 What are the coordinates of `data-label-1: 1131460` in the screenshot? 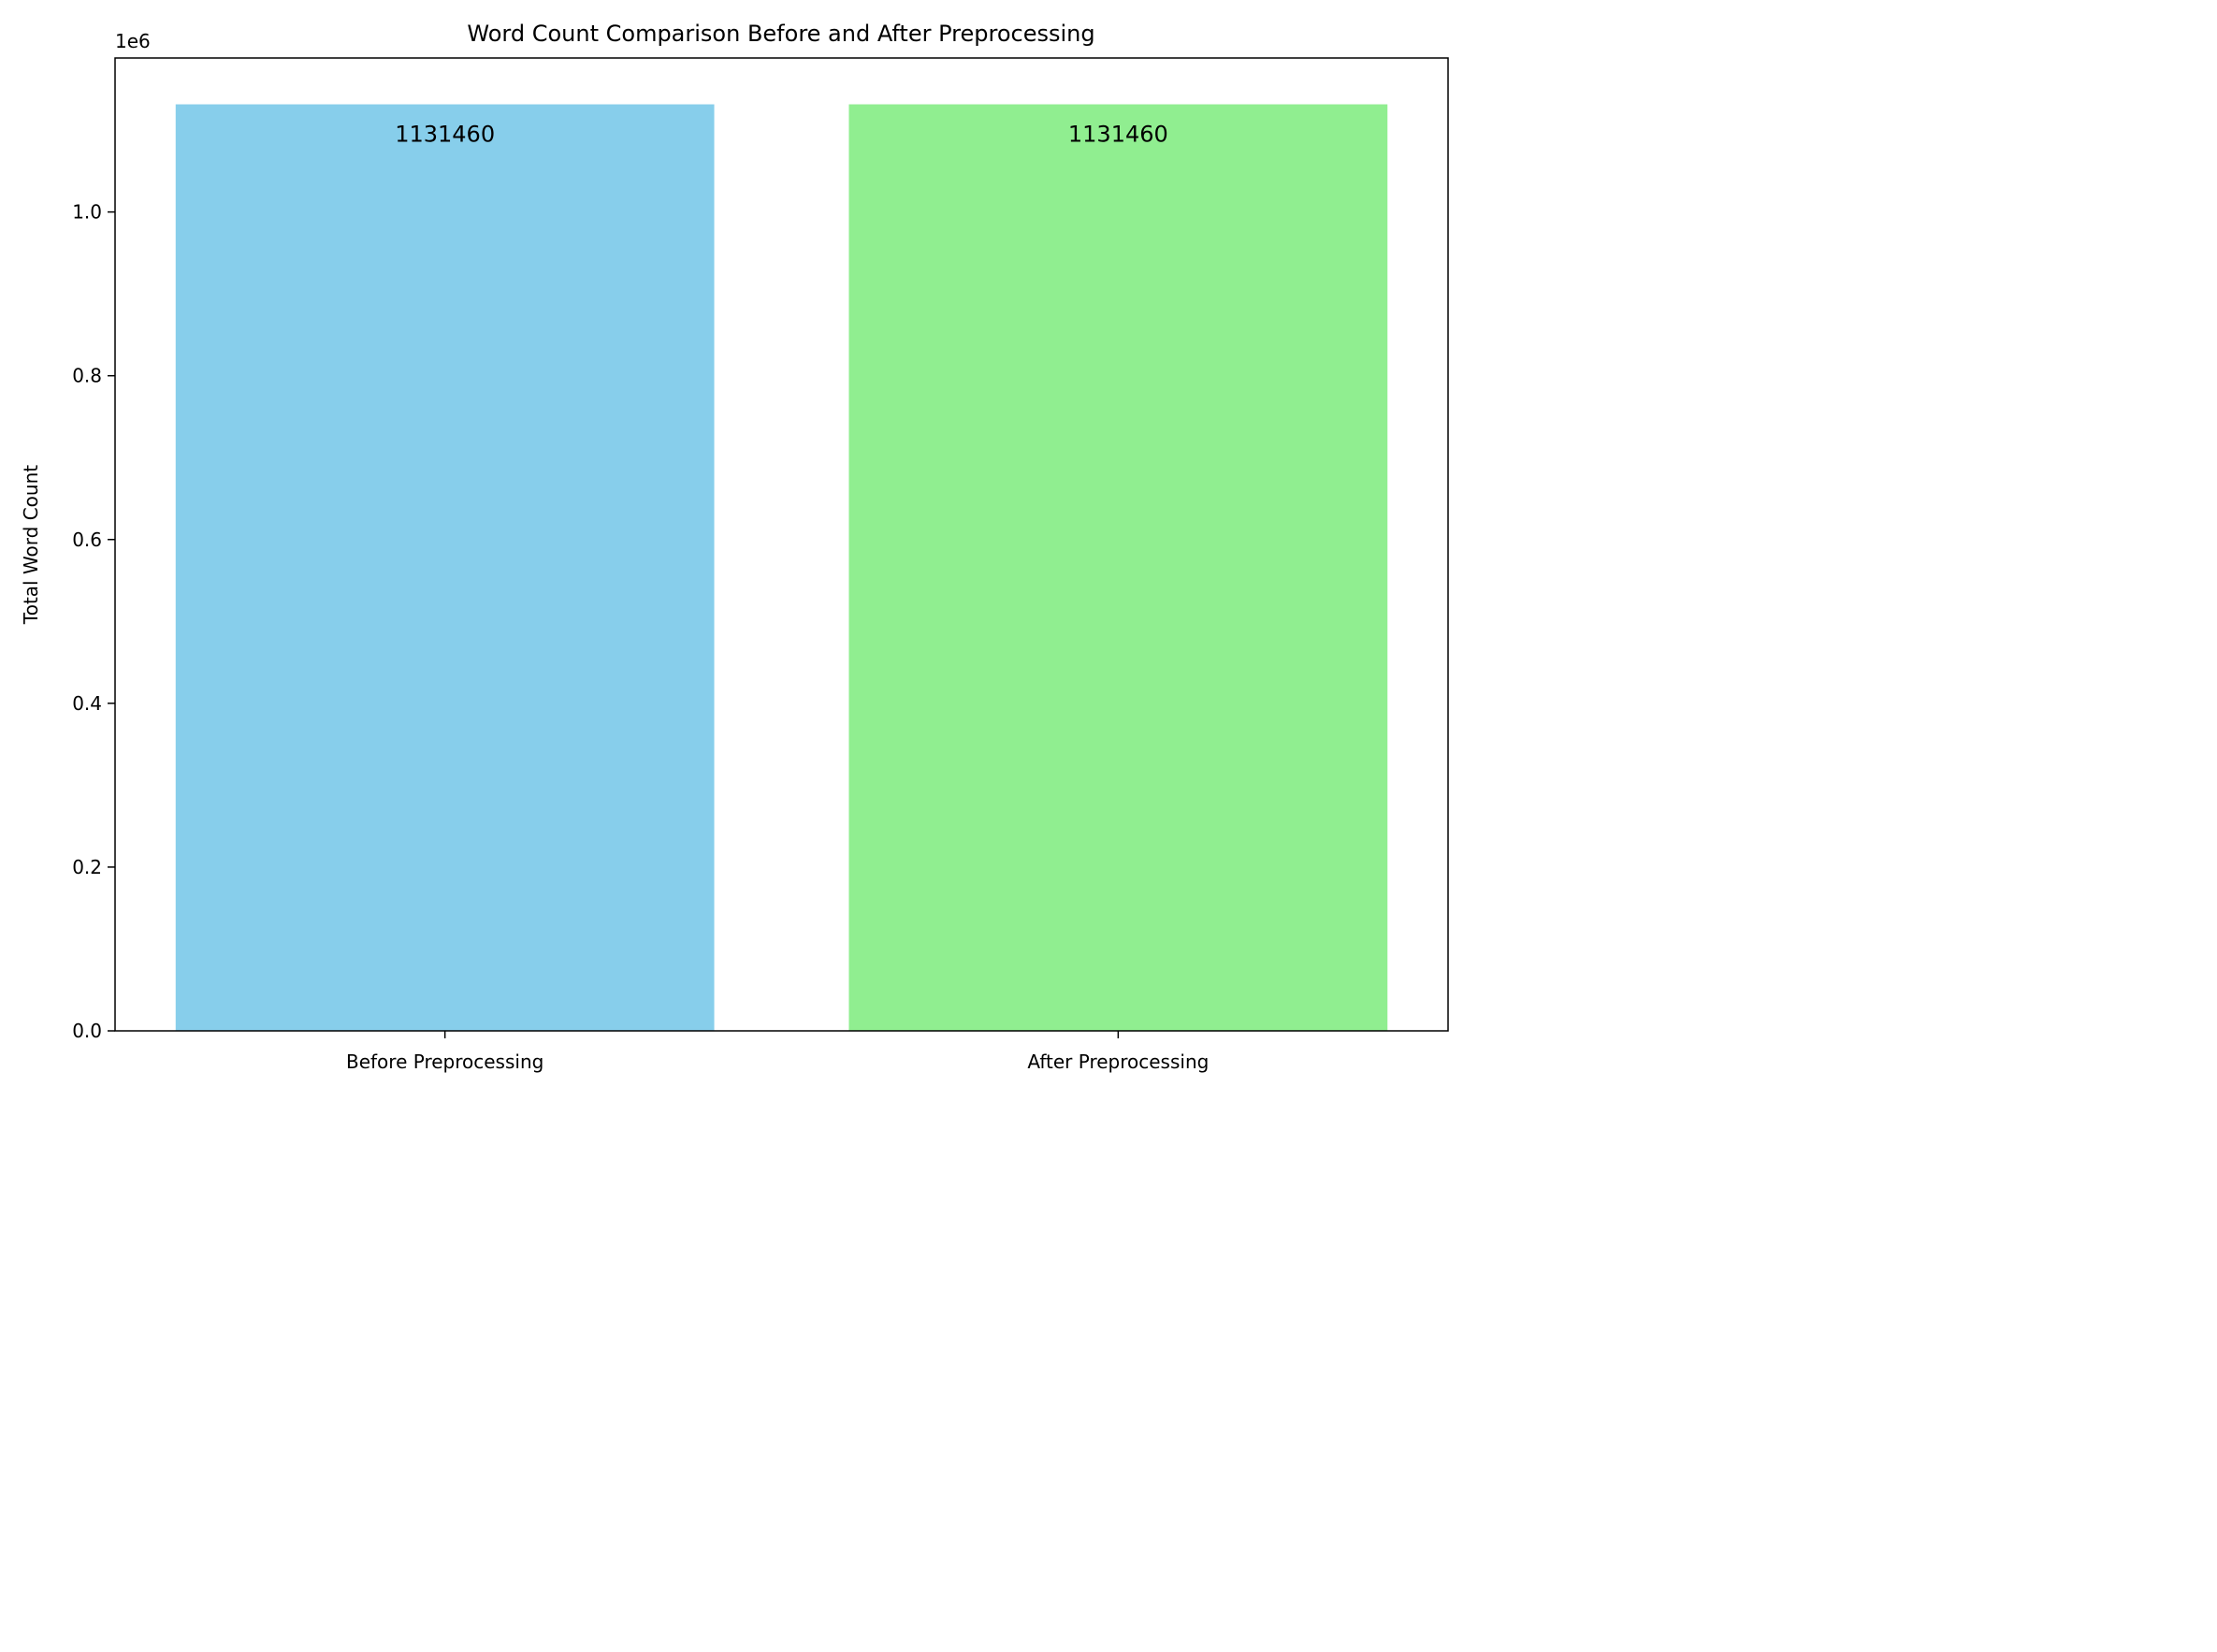 It's located at (1118, 135).